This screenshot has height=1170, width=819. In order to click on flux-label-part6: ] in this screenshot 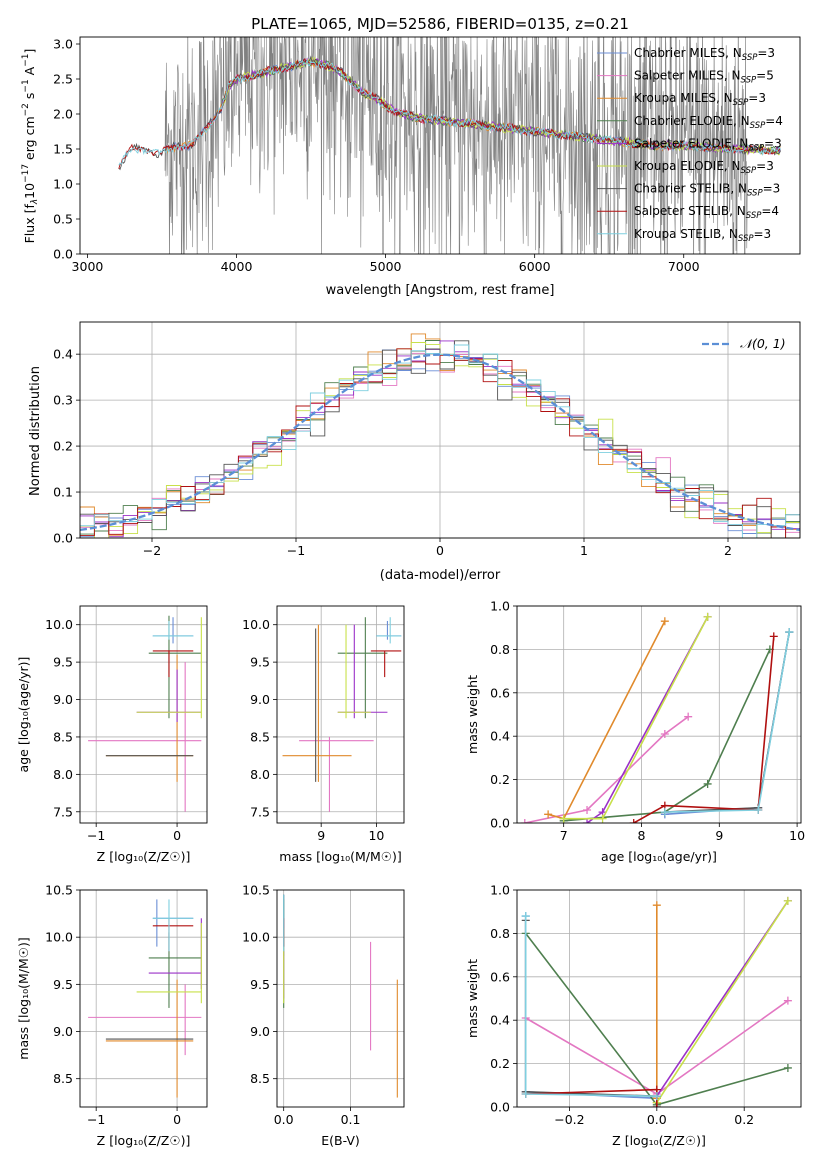, I will do `click(29, 51)`.